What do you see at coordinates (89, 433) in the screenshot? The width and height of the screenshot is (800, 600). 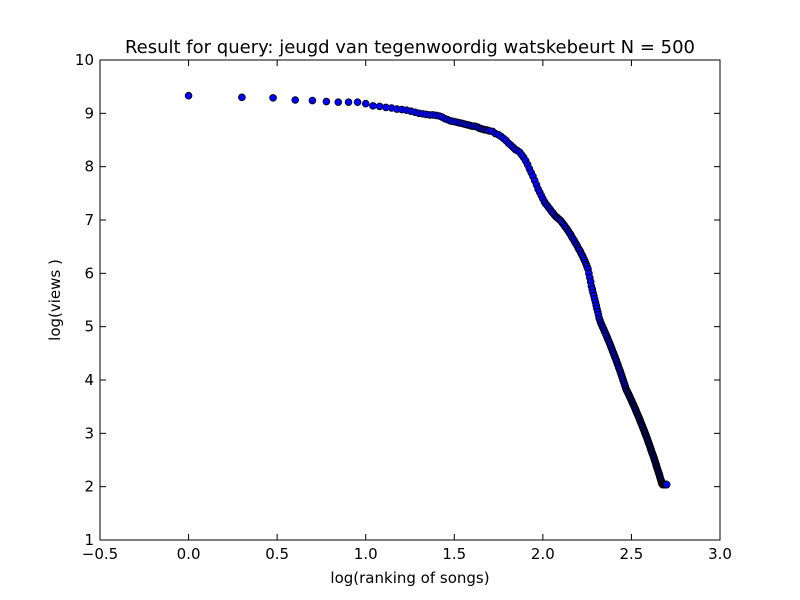 I see `y-tick-label: 3` at bounding box center [89, 433].